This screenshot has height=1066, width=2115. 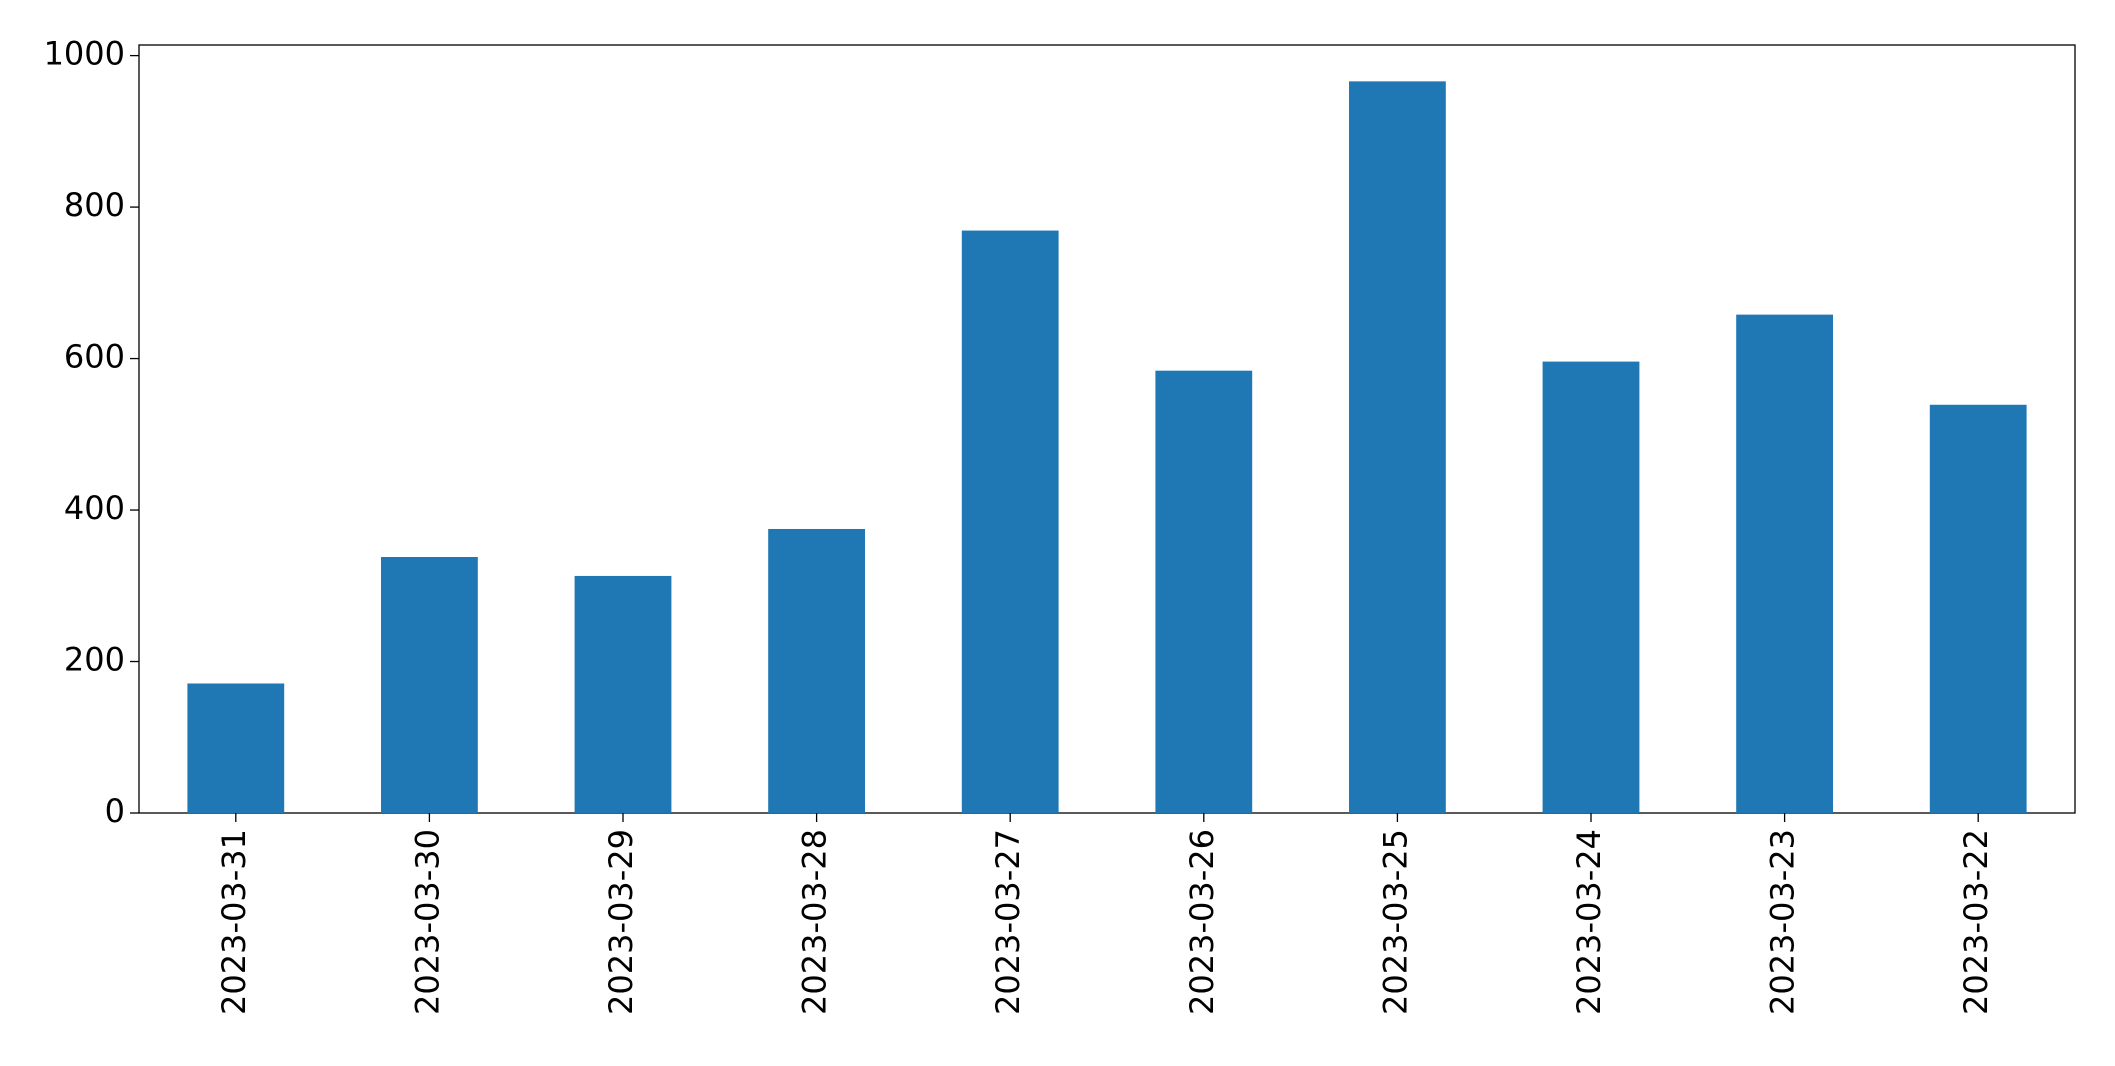 What do you see at coordinates (1395, 922) in the screenshot?
I see `x-tick-label: 2023-03-25` at bounding box center [1395, 922].